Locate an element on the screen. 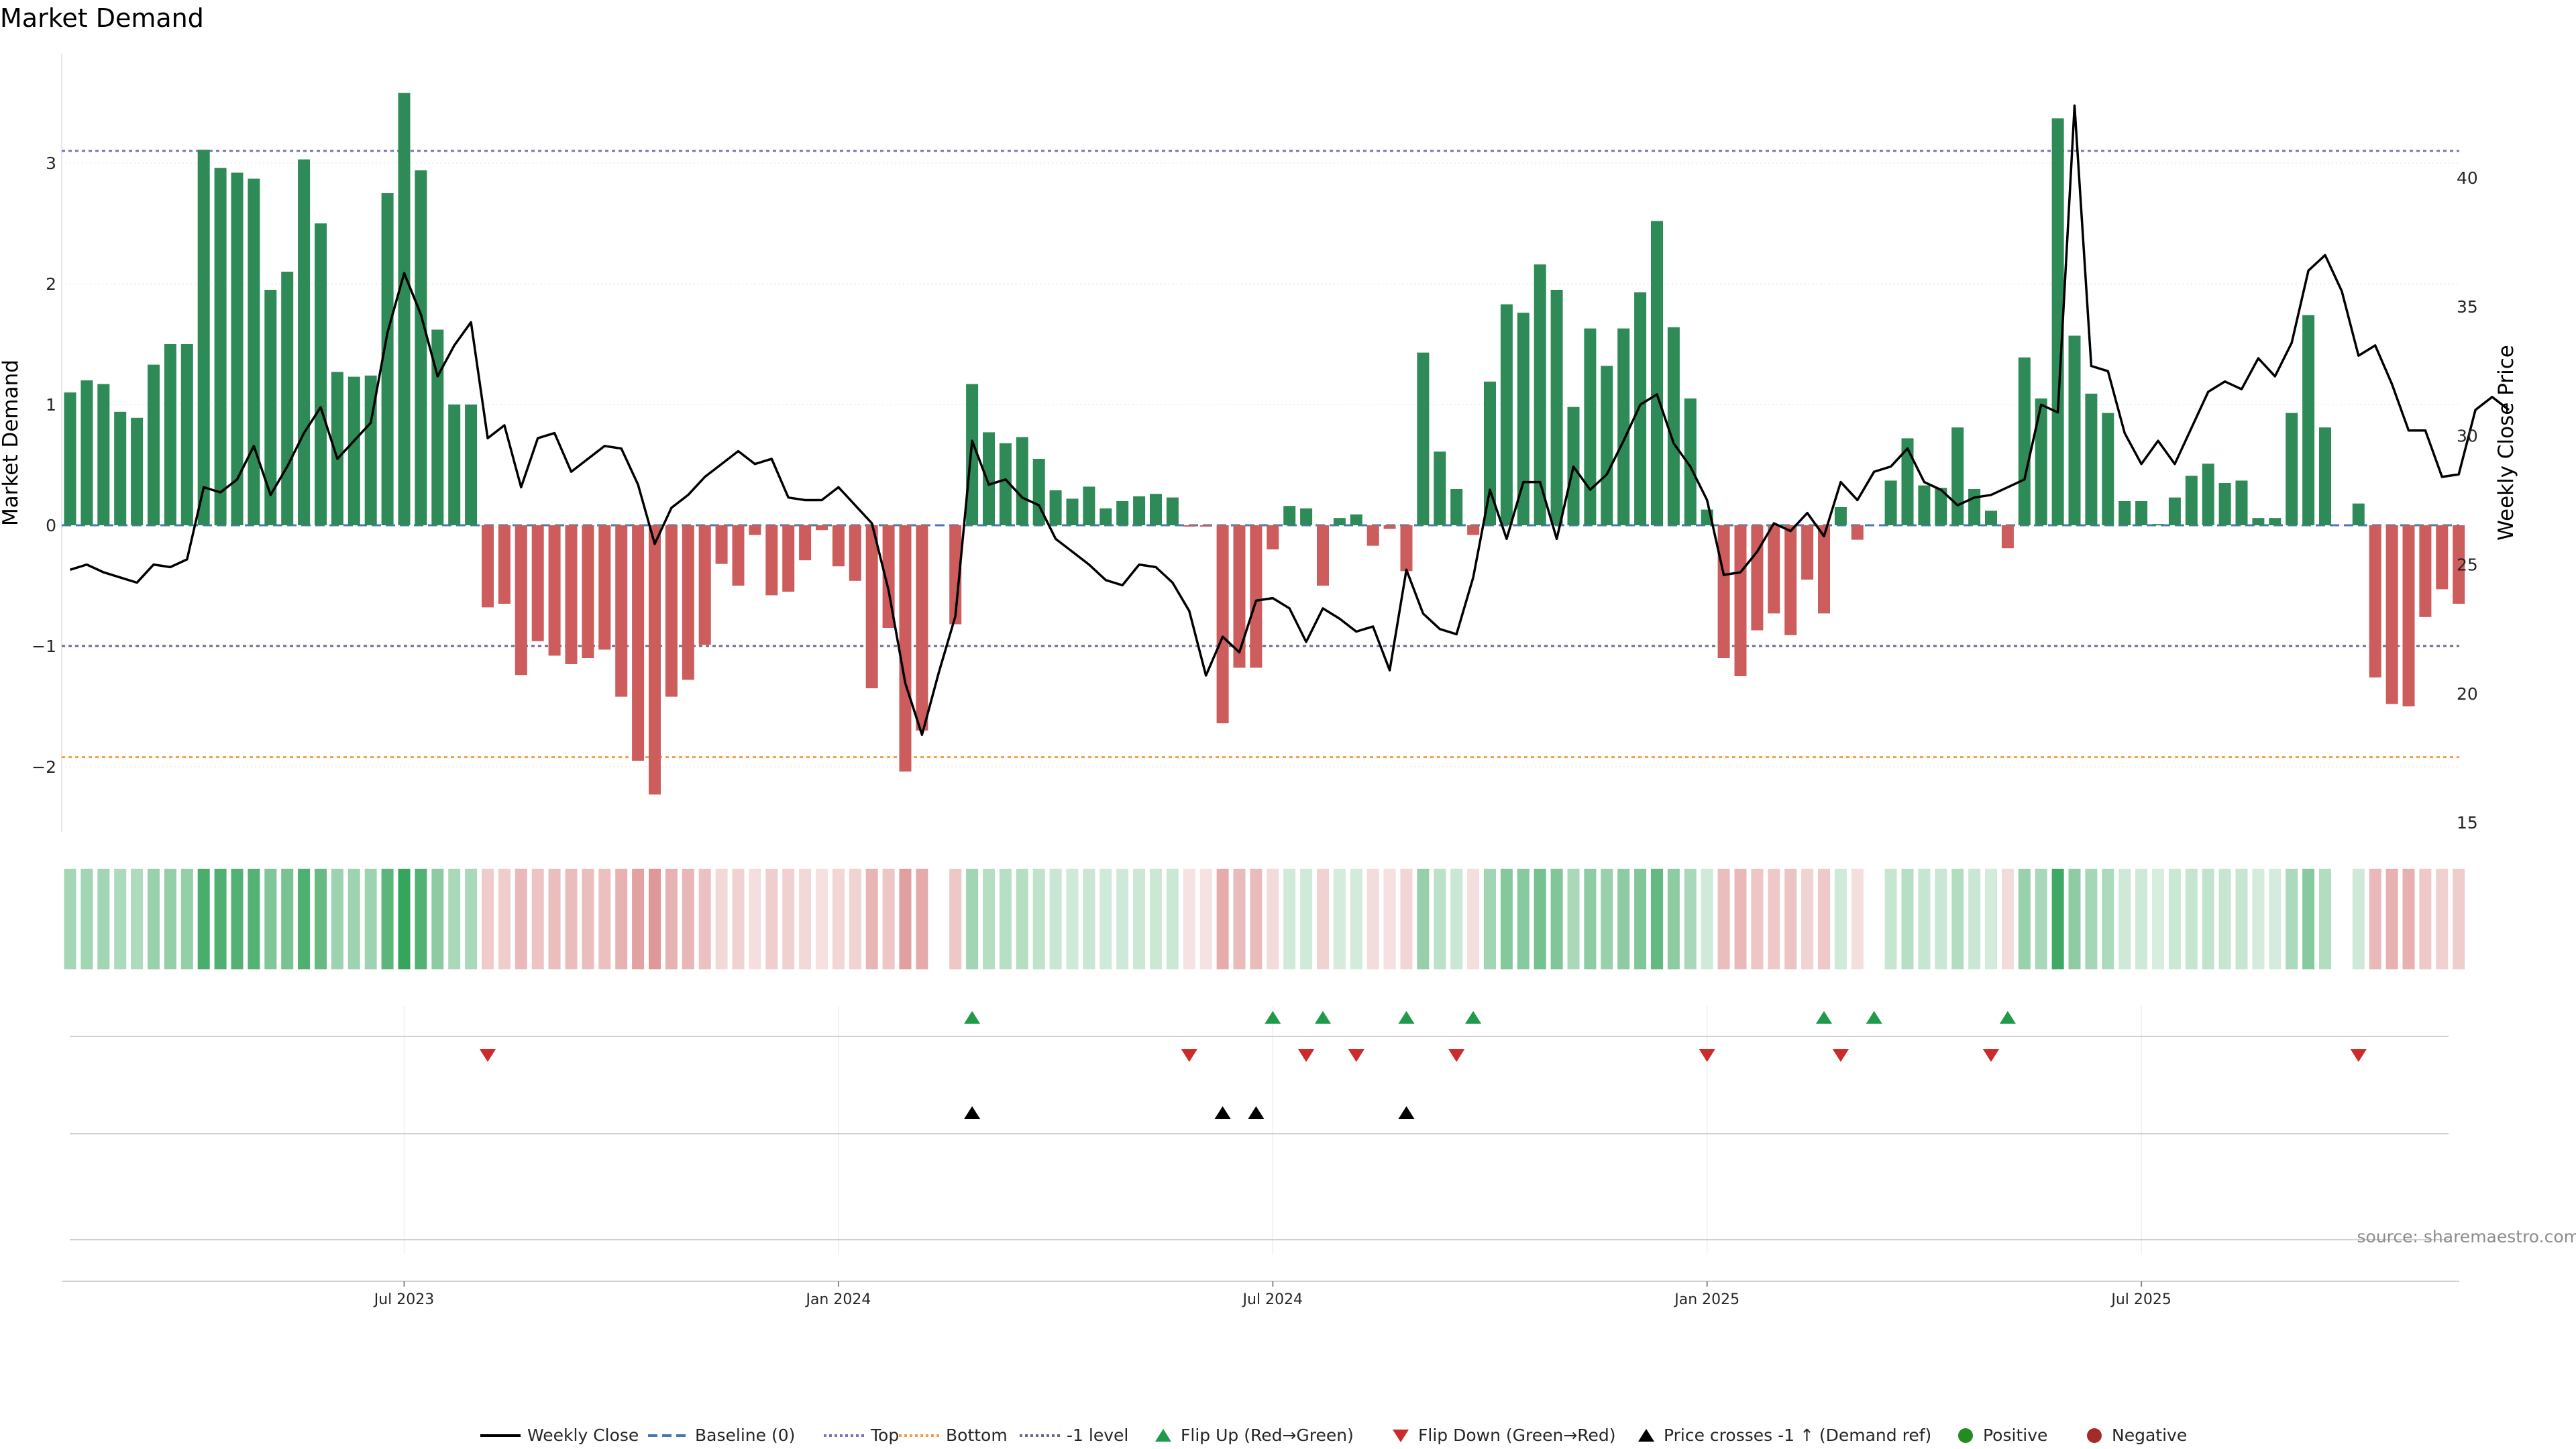 The height and width of the screenshot is (1449, 2576). legend-item-flip_up: Flip Up (Red→Green) is located at coordinates (1254, 1435).